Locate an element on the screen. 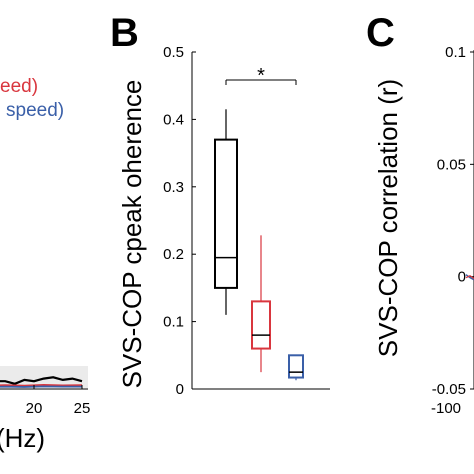 This screenshot has height=474, width=474. panel-c-trace is located at coordinates (469, 277).